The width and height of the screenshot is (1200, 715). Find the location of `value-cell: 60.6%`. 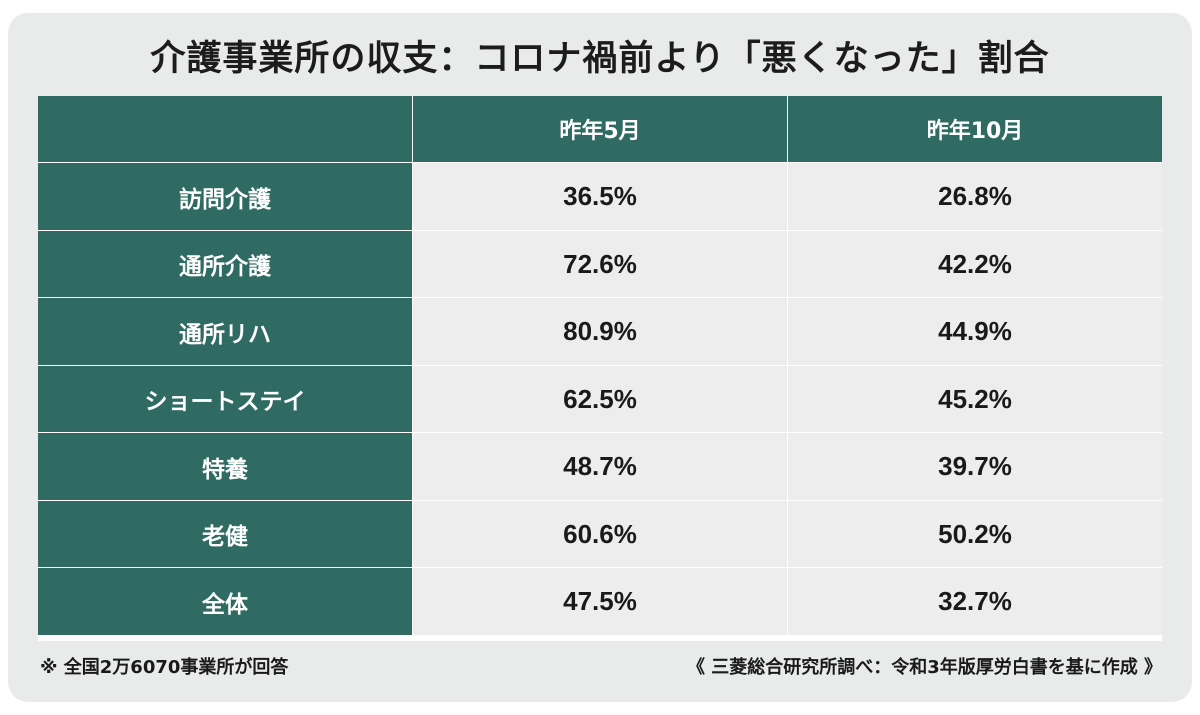

value-cell: 60.6% is located at coordinates (600, 534).